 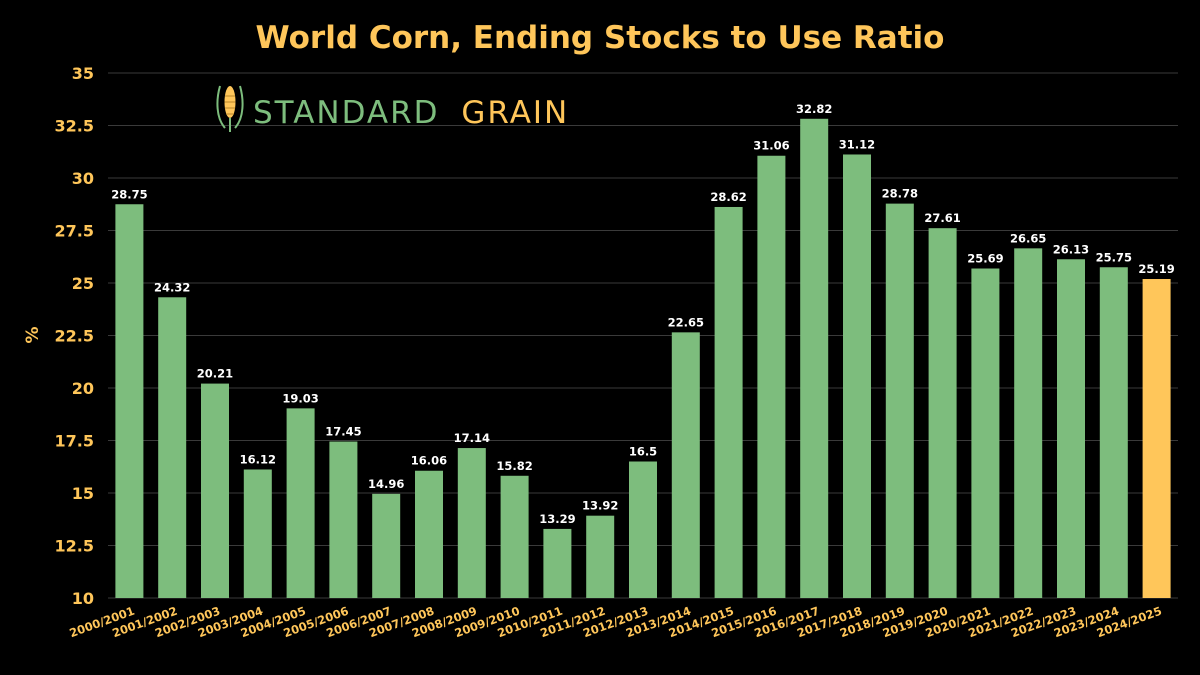 I want to click on y-tick-label: 20, so click(x=83, y=388).